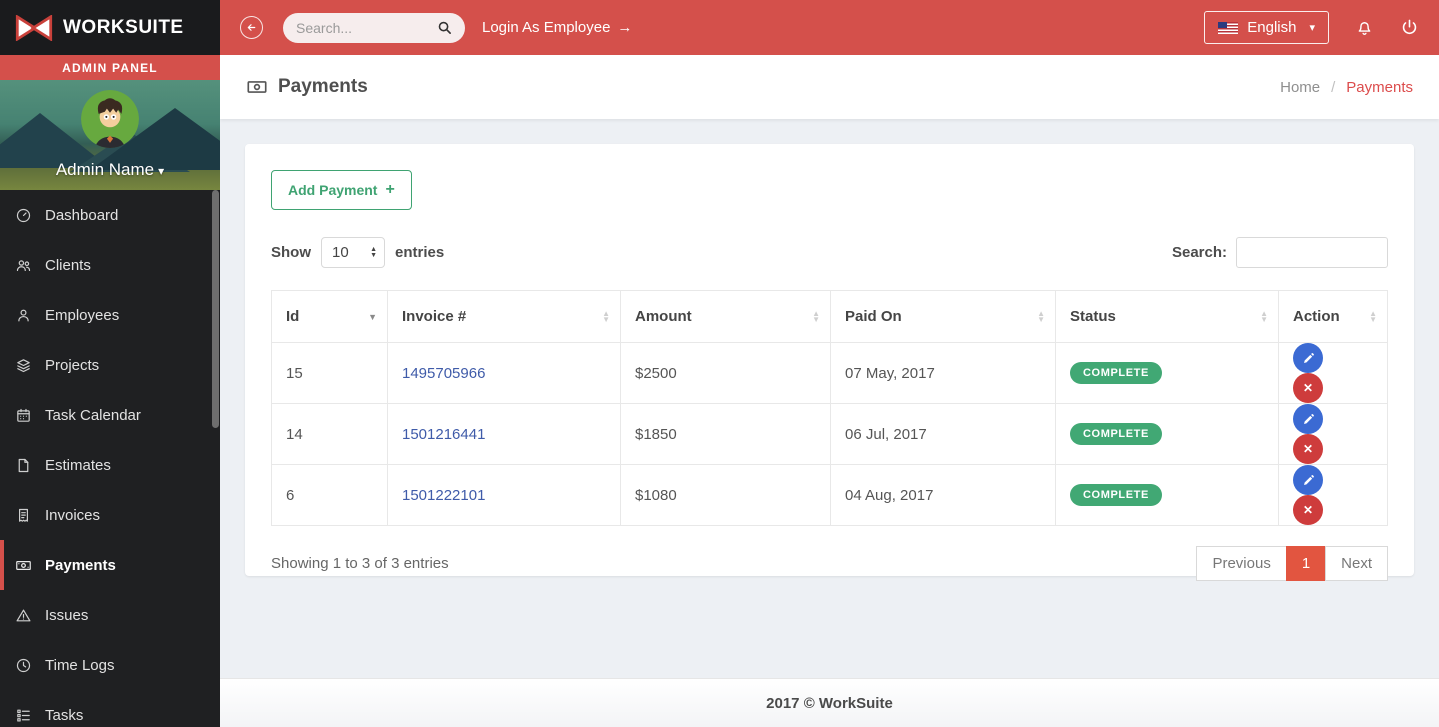 This screenshot has height=727, width=1439. What do you see at coordinates (23, 615) in the screenshot?
I see `warning-icon` at bounding box center [23, 615].